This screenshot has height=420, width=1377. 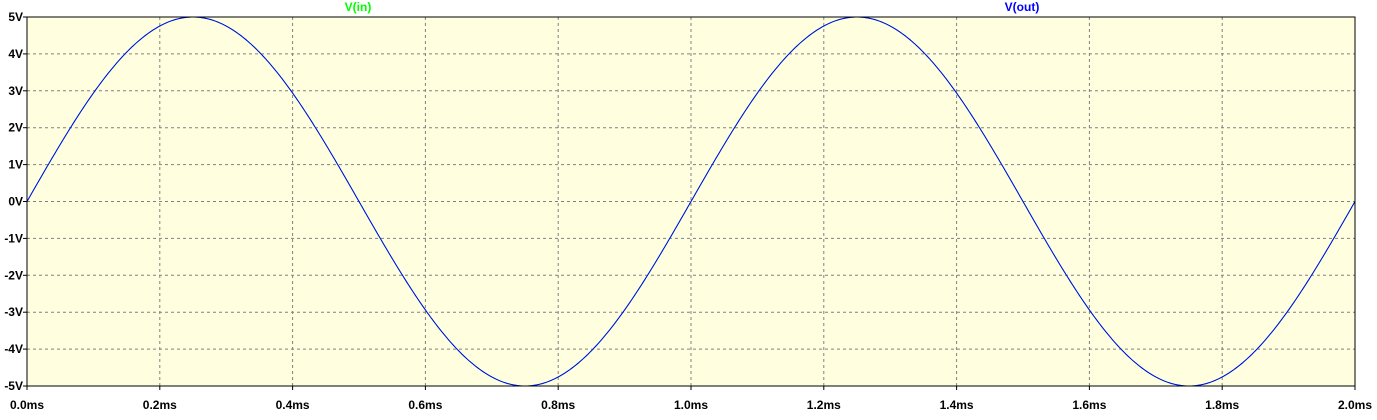 I want to click on y-tick-label: 3V, so click(x=15, y=91).